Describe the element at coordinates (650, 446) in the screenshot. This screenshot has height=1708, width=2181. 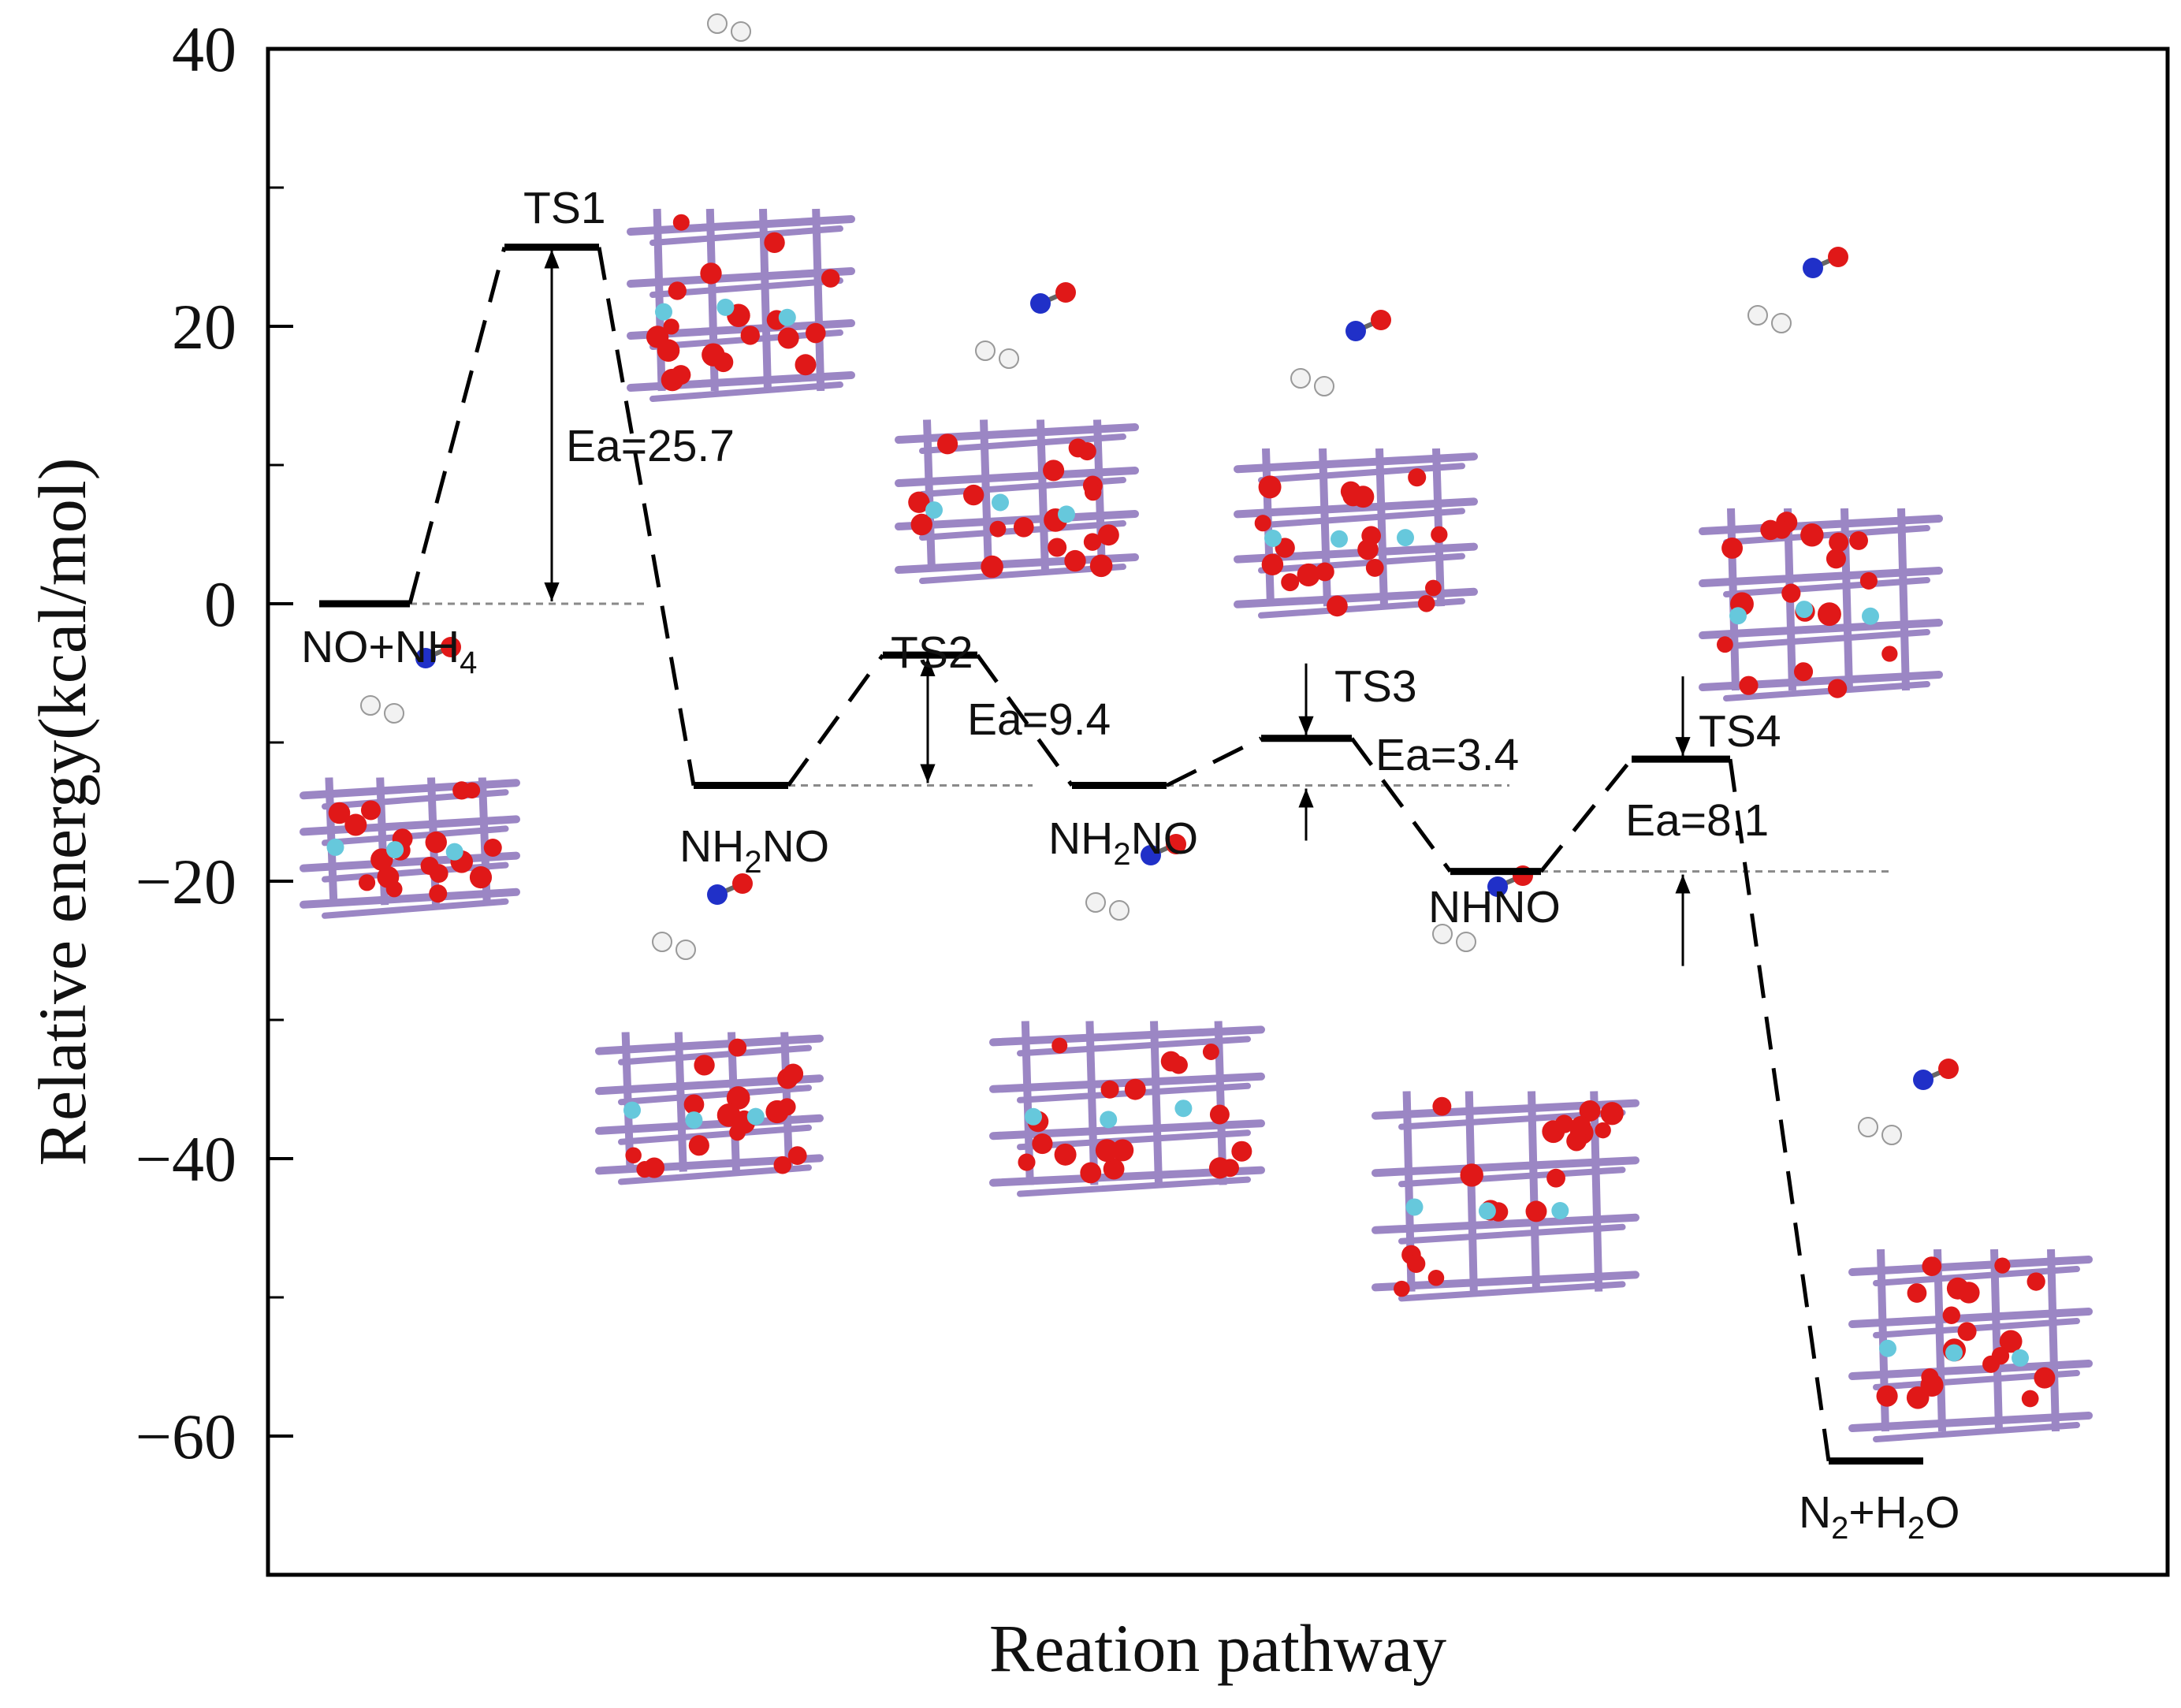
I see `ea-label: Ea=25.7` at that location.